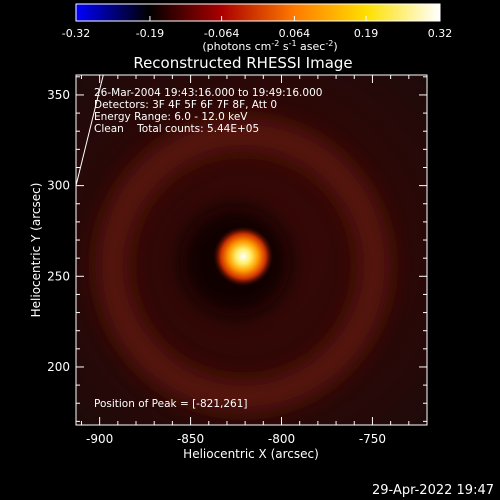 The width and height of the screenshot is (500, 500). Describe the element at coordinates (372, 439) in the screenshot. I see `x-tick-label: -750` at that location.